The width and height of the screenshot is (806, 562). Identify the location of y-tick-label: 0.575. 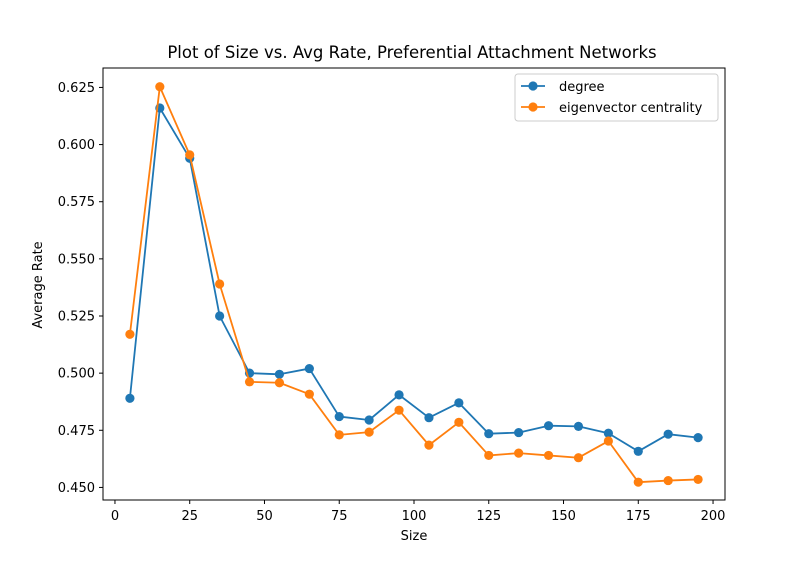
(76, 202).